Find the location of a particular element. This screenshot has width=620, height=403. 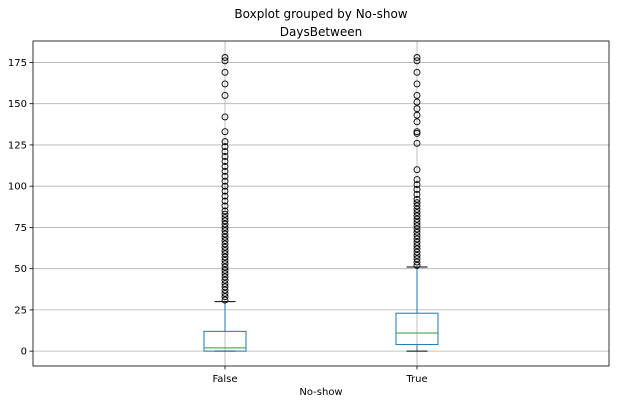

y-tick-label: 75 is located at coordinates (20, 228).